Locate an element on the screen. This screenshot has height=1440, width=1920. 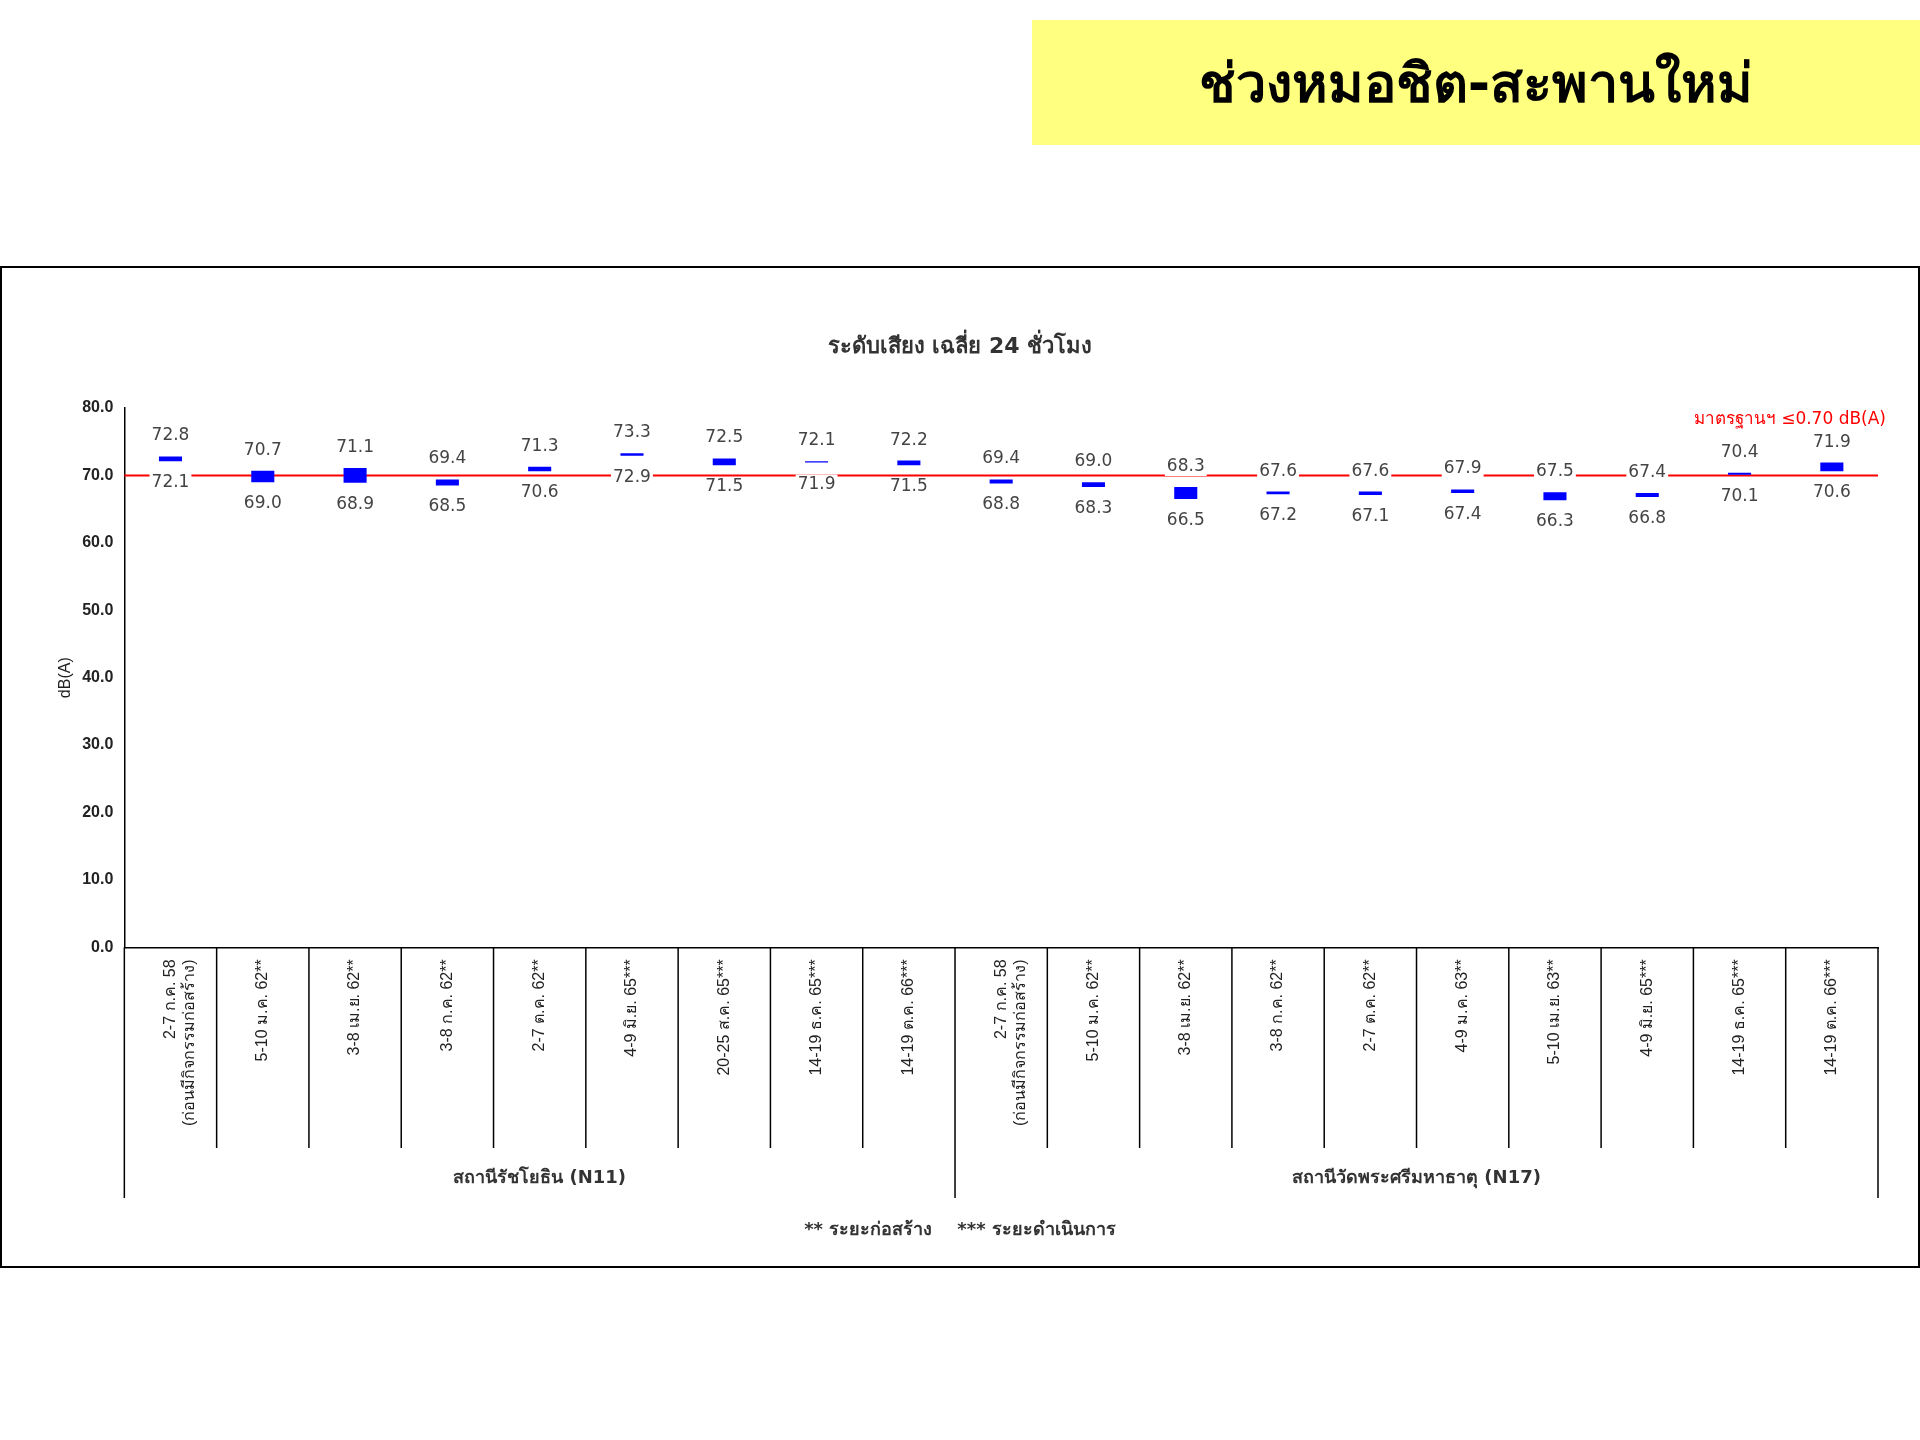
annotation: 72.2 is located at coordinates (908, 438).